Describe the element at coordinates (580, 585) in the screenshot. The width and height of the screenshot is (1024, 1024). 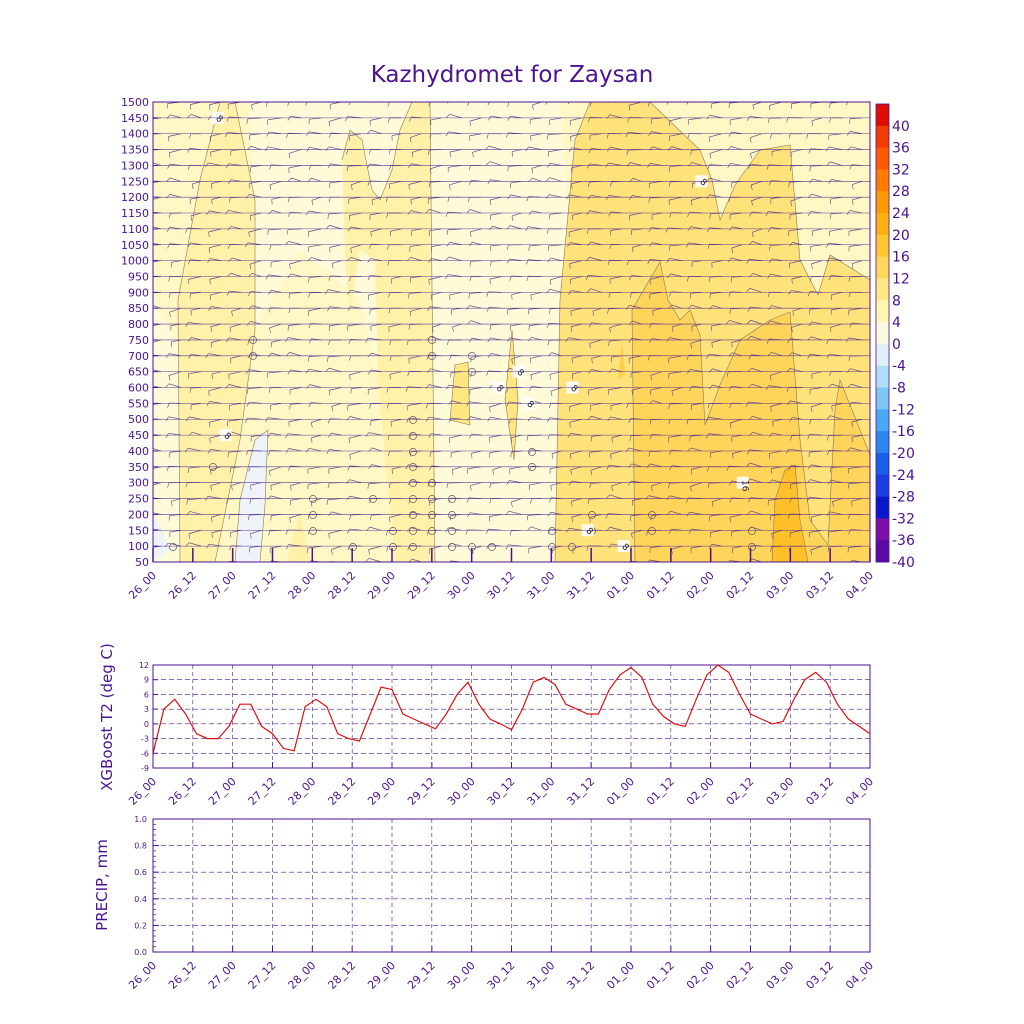
I see `heatmap-time-tick-label: 31_12` at that location.